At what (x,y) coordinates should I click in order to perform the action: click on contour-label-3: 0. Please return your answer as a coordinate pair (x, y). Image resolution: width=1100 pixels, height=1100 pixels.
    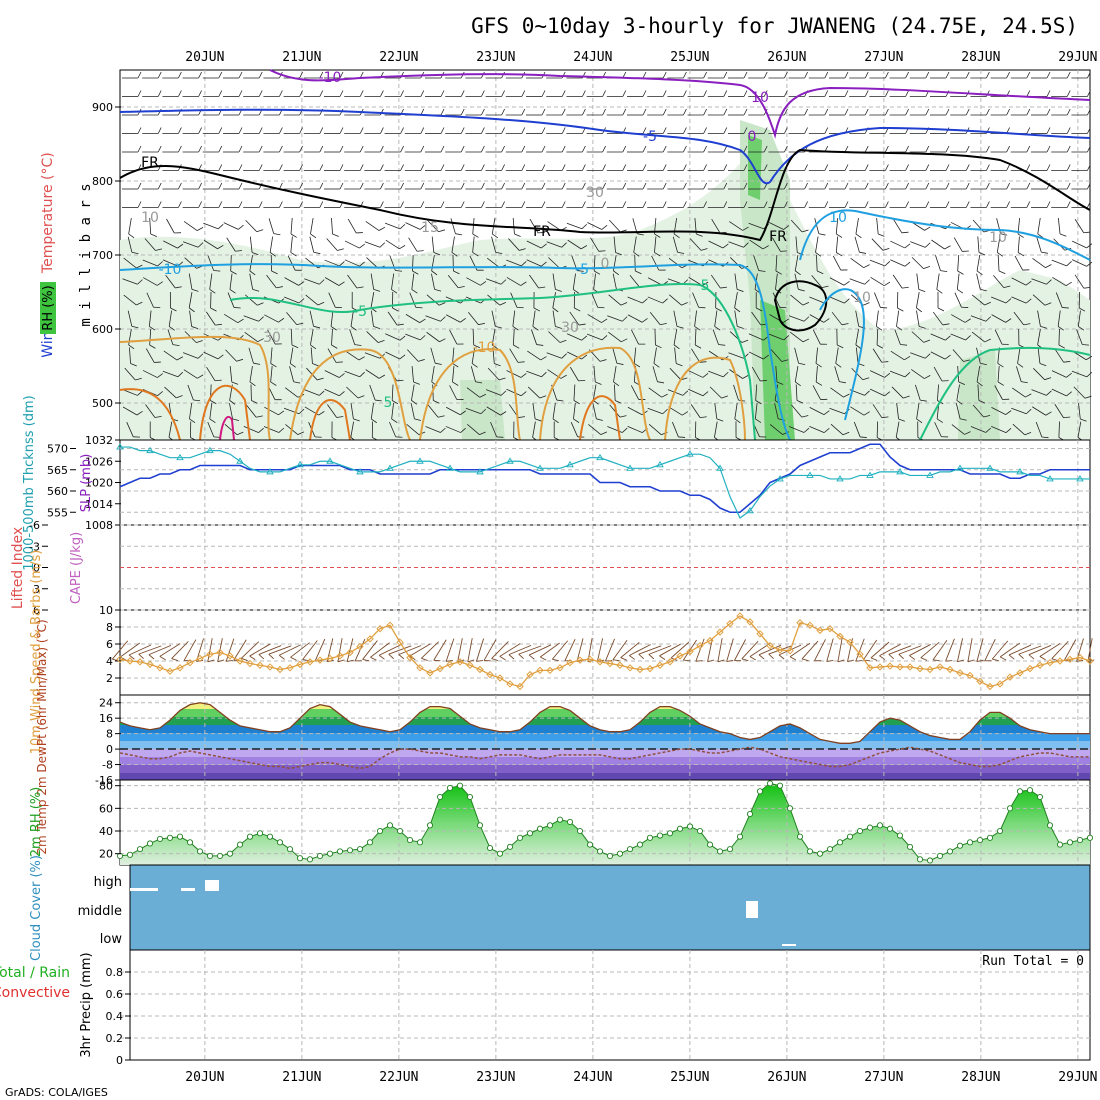
    Looking at the image, I should click on (752, 137).